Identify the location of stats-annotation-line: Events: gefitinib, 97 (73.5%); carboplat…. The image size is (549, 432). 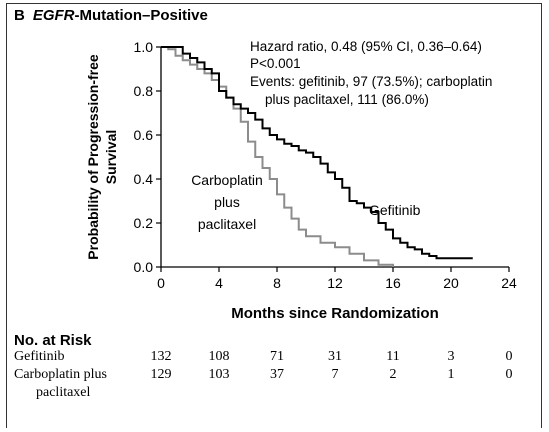
(371, 81).